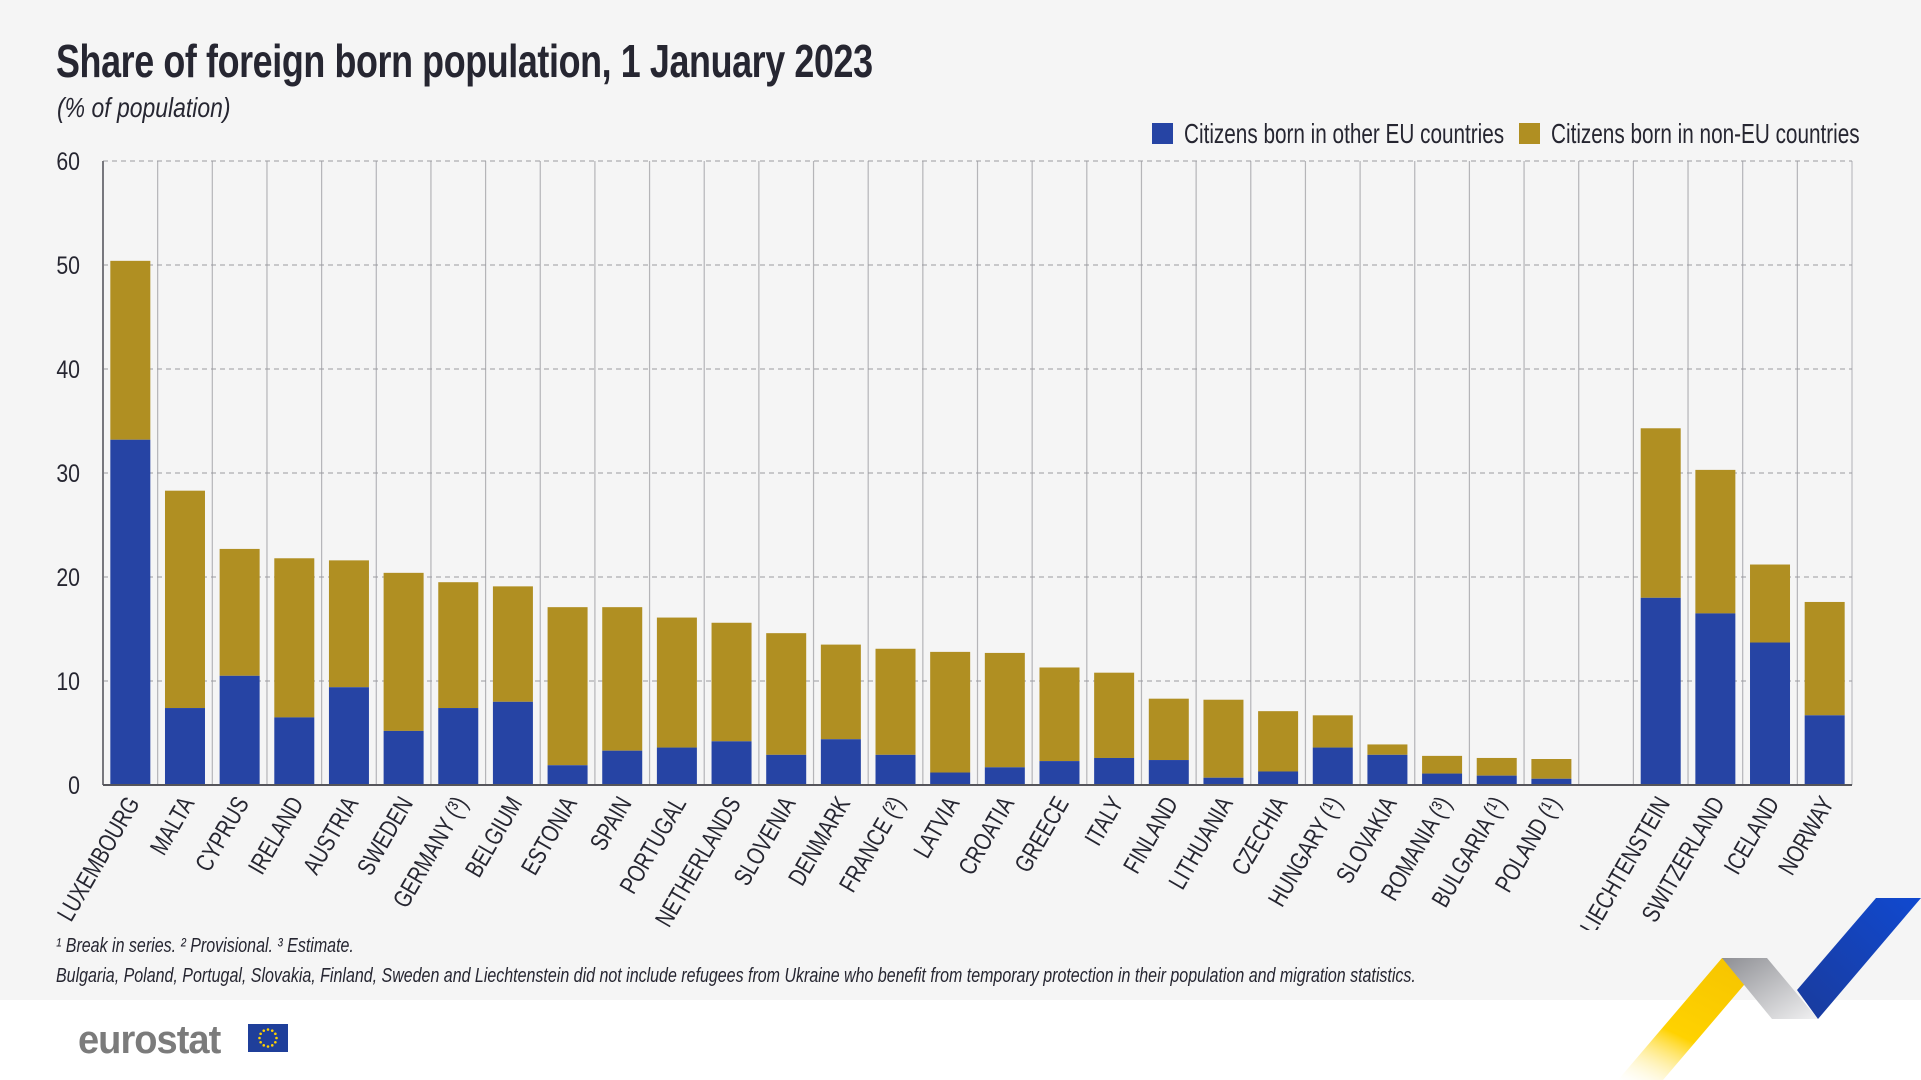 Image resolution: width=1921 pixels, height=1080 pixels. I want to click on legend-label-eu: Citizens born in other EU countries, so click(1344, 133).